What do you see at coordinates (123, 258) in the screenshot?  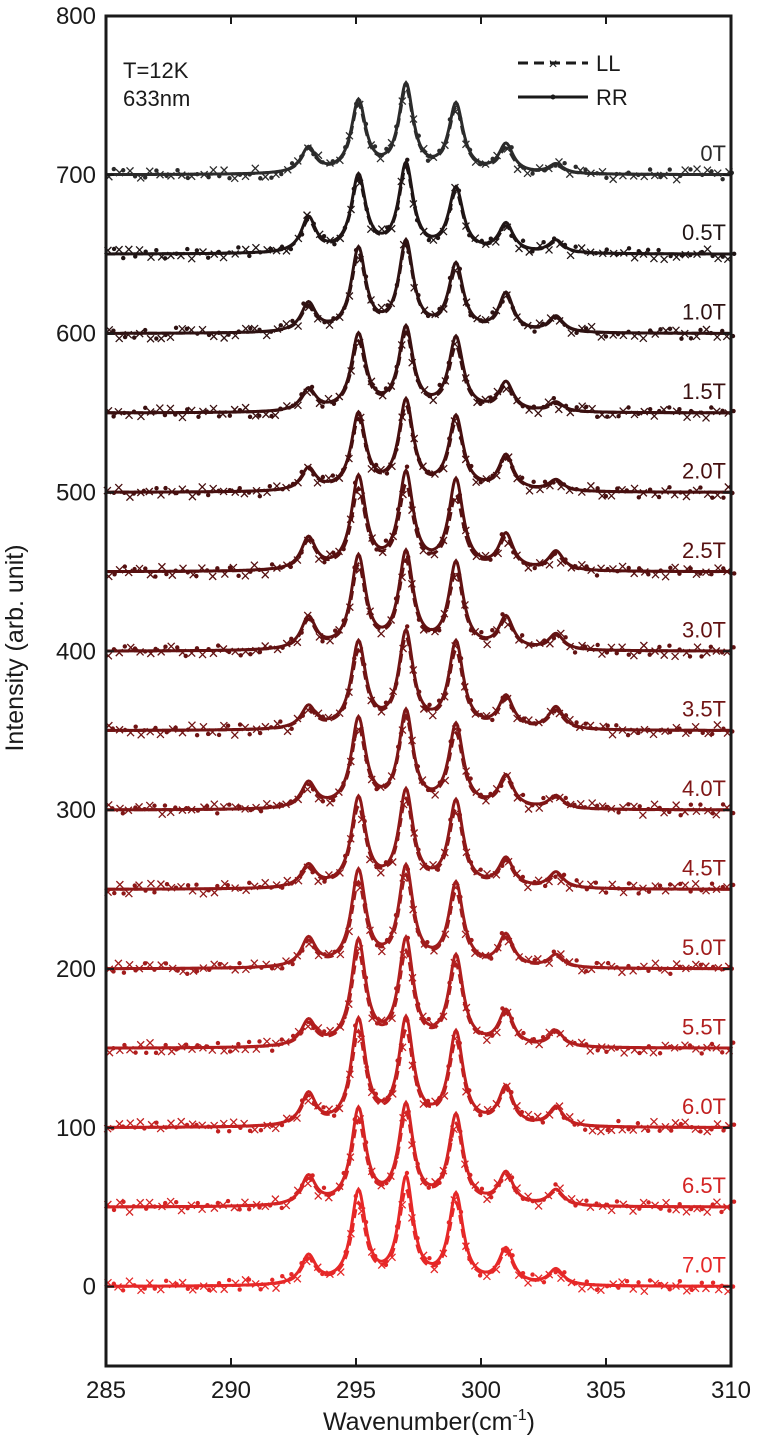 I see `marker-RR-0.5T` at bounding box center [123, 258].